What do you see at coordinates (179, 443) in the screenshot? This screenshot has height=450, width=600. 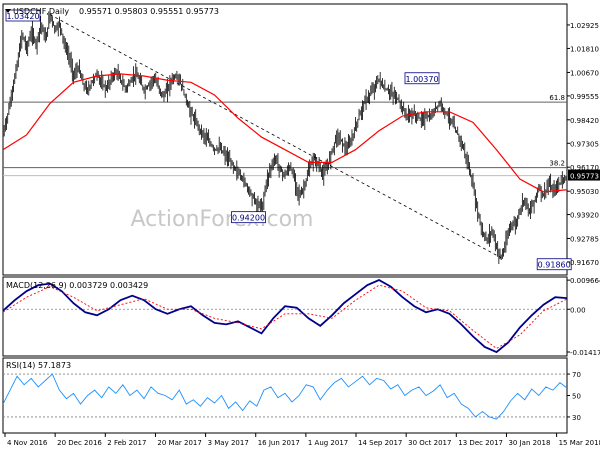 I see `time-tick-label: 20 Mar 2017` at bounding box center [179, 443].